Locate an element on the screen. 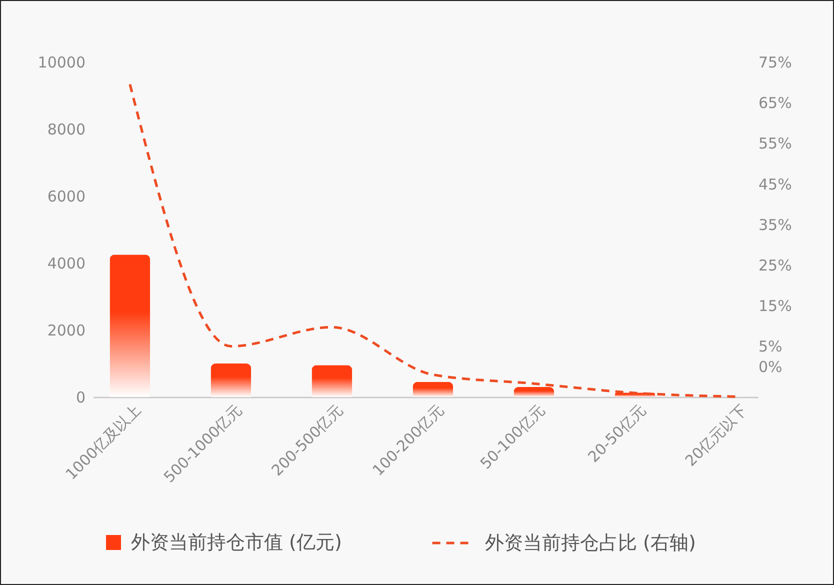 The image size is (834, 585). y-tick-label: 8000 is located at coordinates (66, 129).